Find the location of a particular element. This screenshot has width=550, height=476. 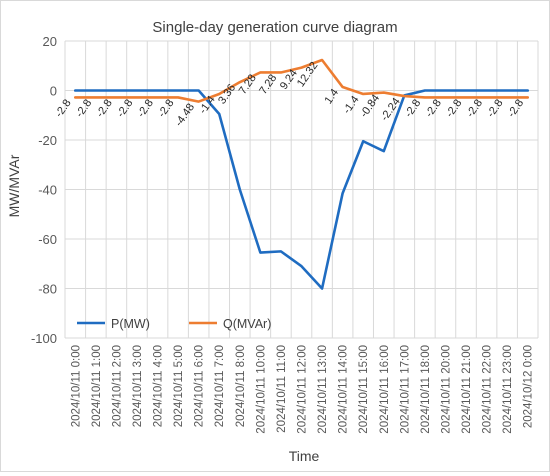

x-tick-label: 2024/10/11 16:00 is located at coordinates (385, 389).